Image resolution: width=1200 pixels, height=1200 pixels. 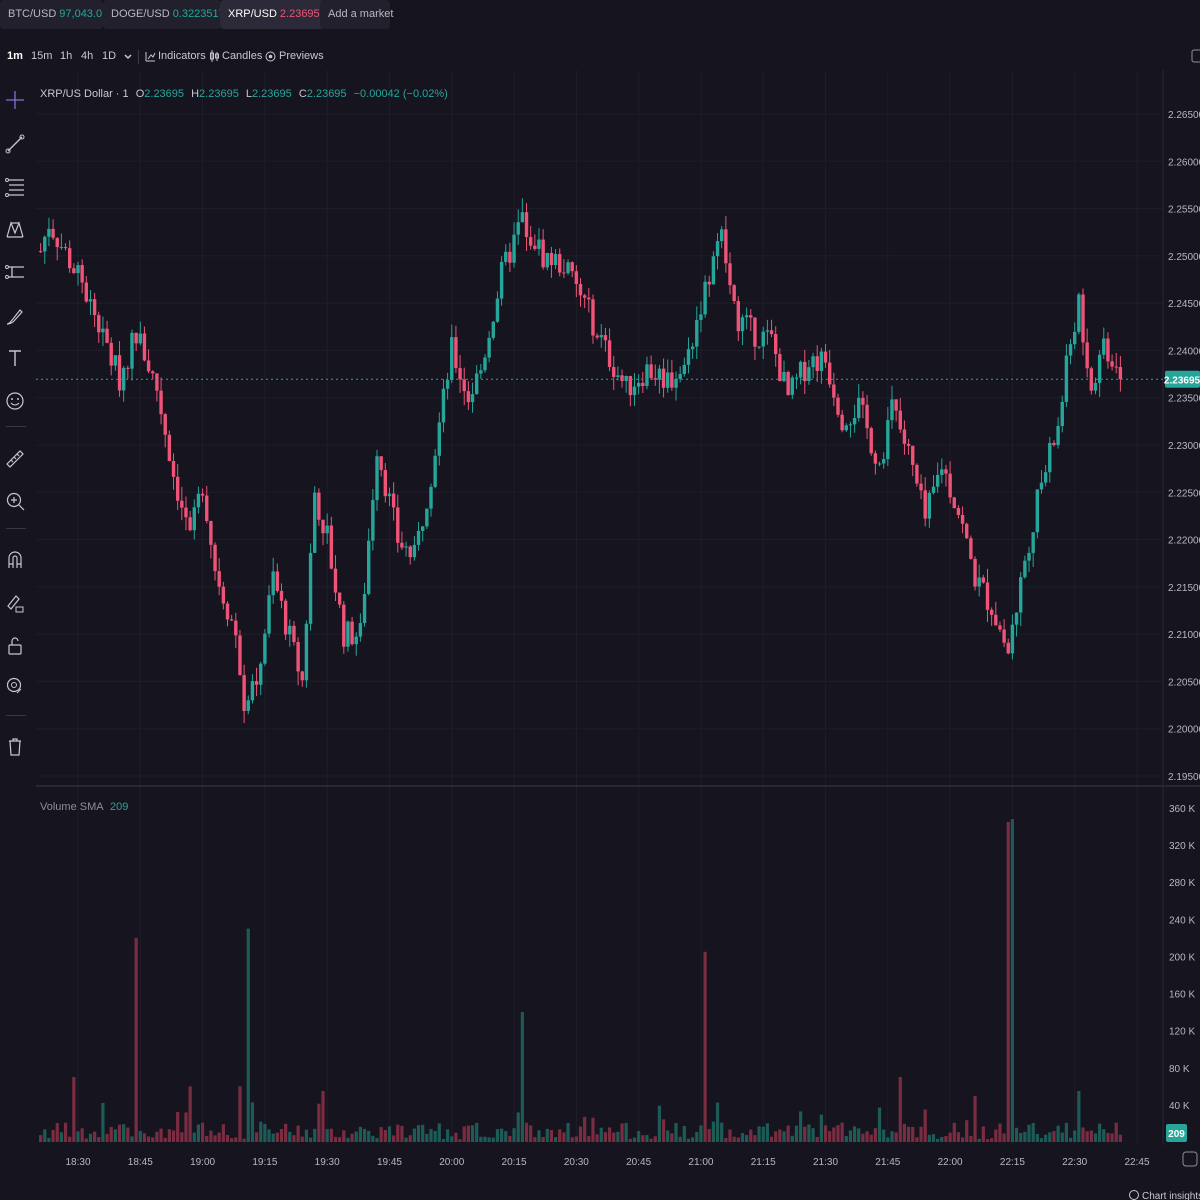 I want to click on add-market-button: Add a market, so click(x=356, y=14).